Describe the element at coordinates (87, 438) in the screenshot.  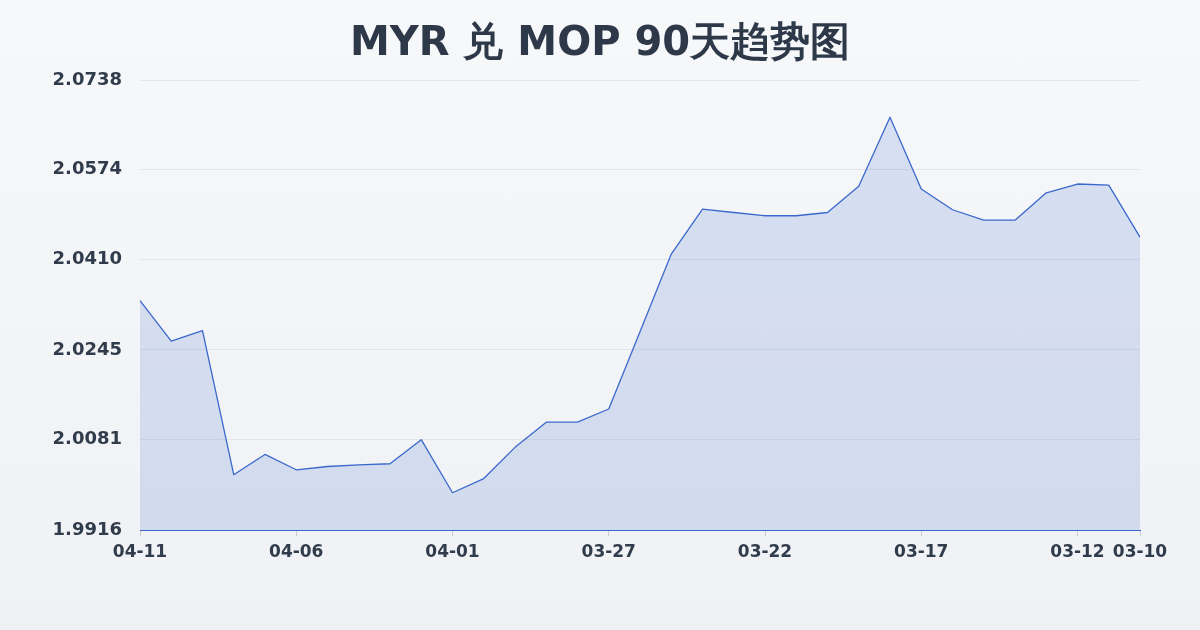
I see `y-tick-label: 2.0081` at that location.